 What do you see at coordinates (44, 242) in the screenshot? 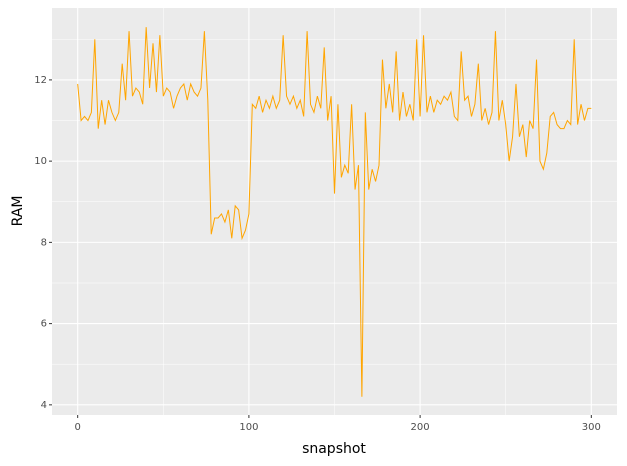
I see `y-tick-label: 8` at bounding box center [44, 242].